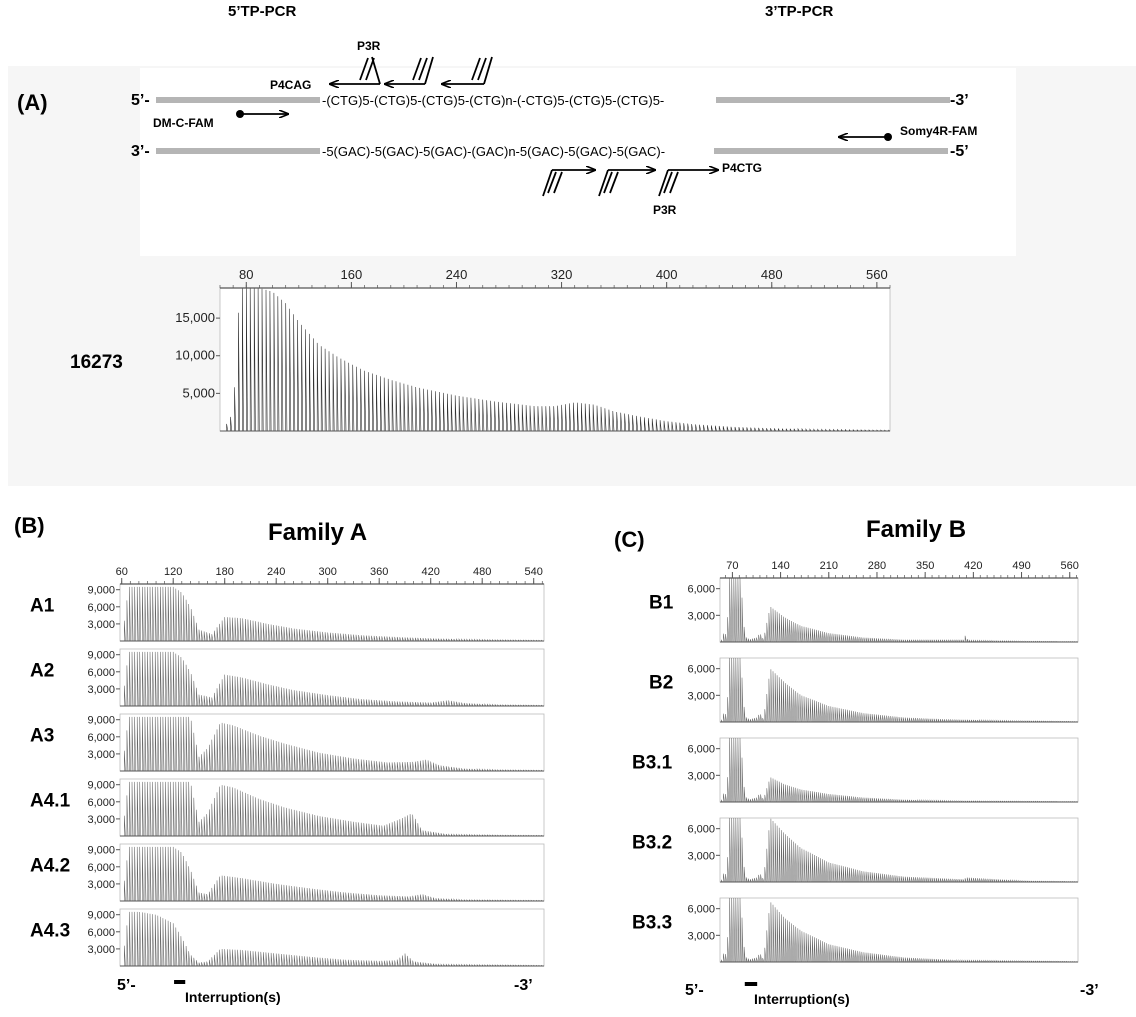 This screenshot has height=1017, width=1136. Describe the element at coordinates (864, 690) in the screenshot. I see `plot-b2: 3,000 6,000 B2` at that location.